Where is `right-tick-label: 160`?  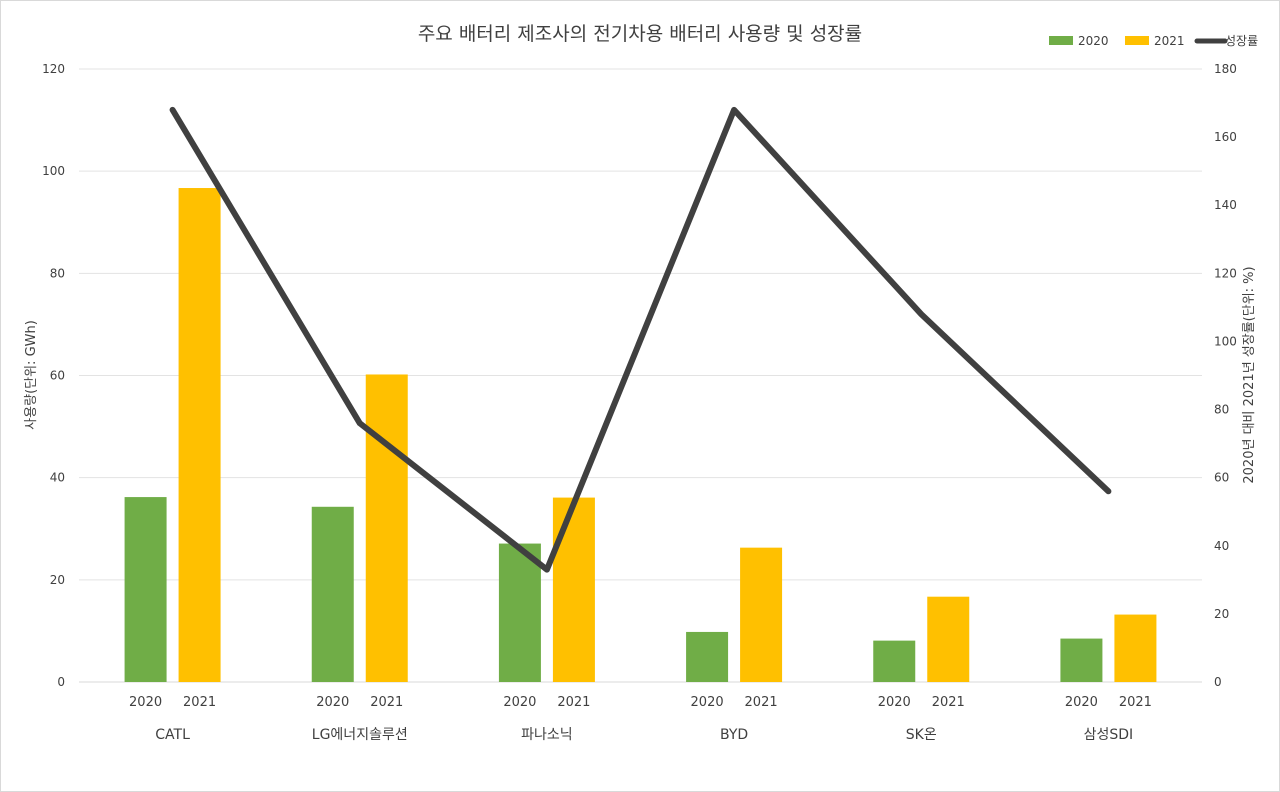 right-tick-label: 160 is located at coordinates (1225, 137).